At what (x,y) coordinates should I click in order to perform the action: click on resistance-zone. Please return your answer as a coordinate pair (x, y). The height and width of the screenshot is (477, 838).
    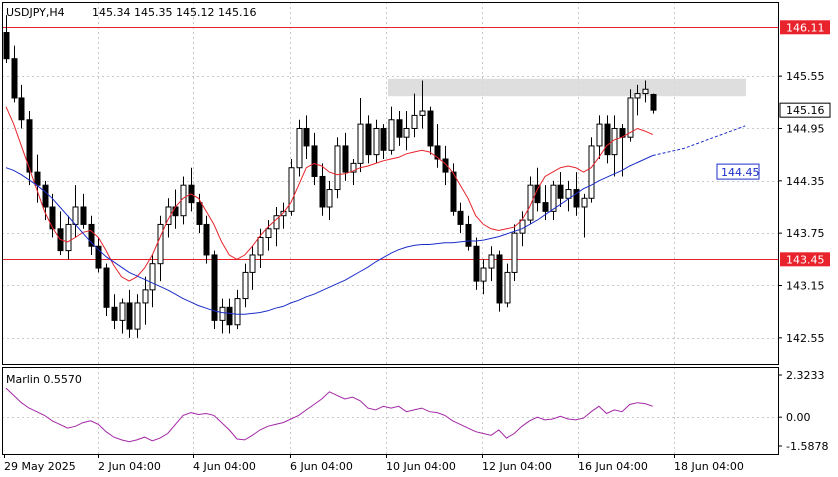
    Looking at the image, I should click on (567, 87).